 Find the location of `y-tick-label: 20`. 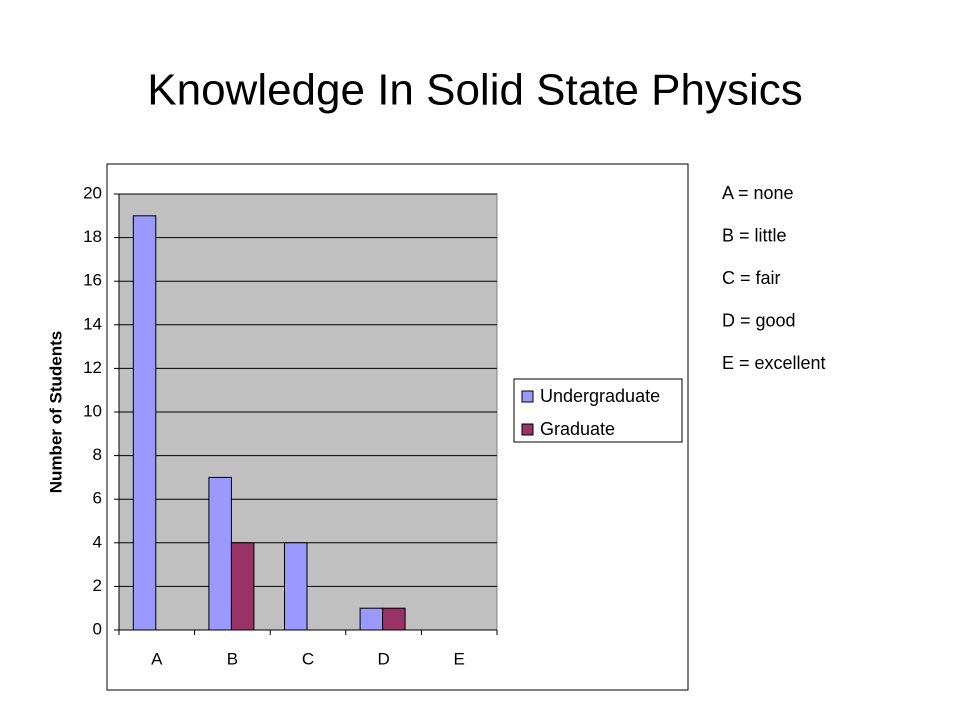

y-tick-label: 20 is located at coordinates (92, 192).